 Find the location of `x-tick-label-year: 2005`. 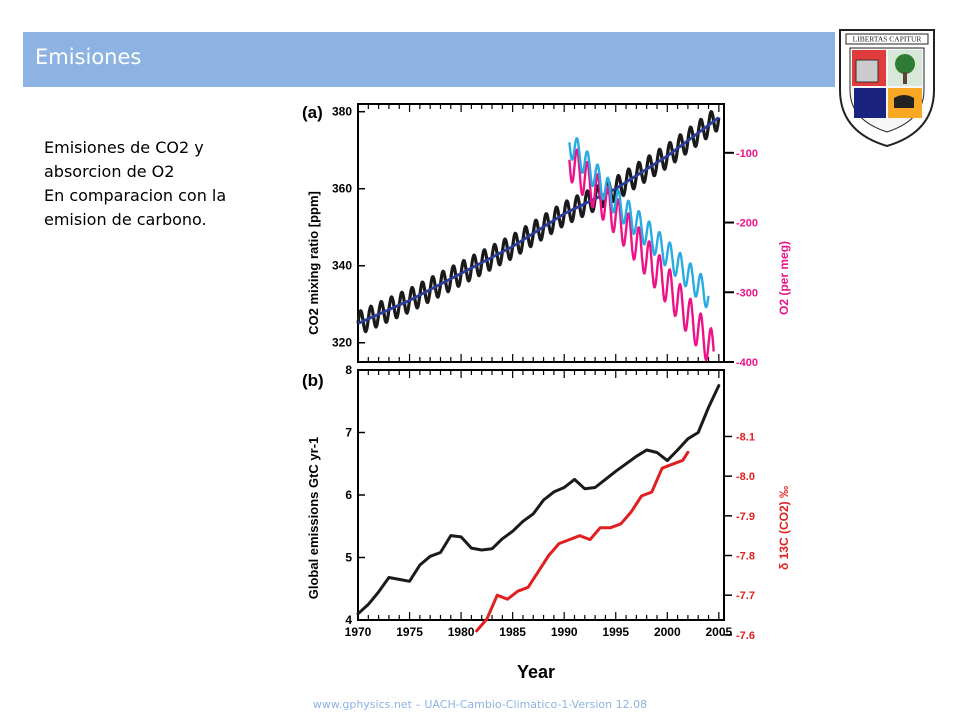

x-tick-label-year: 2005 is located at coordinates (718, 632).